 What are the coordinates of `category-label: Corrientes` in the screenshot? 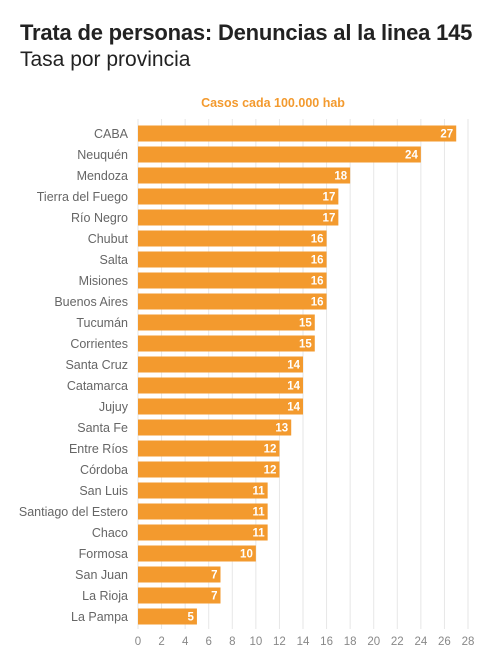 It's located at (99, 344).